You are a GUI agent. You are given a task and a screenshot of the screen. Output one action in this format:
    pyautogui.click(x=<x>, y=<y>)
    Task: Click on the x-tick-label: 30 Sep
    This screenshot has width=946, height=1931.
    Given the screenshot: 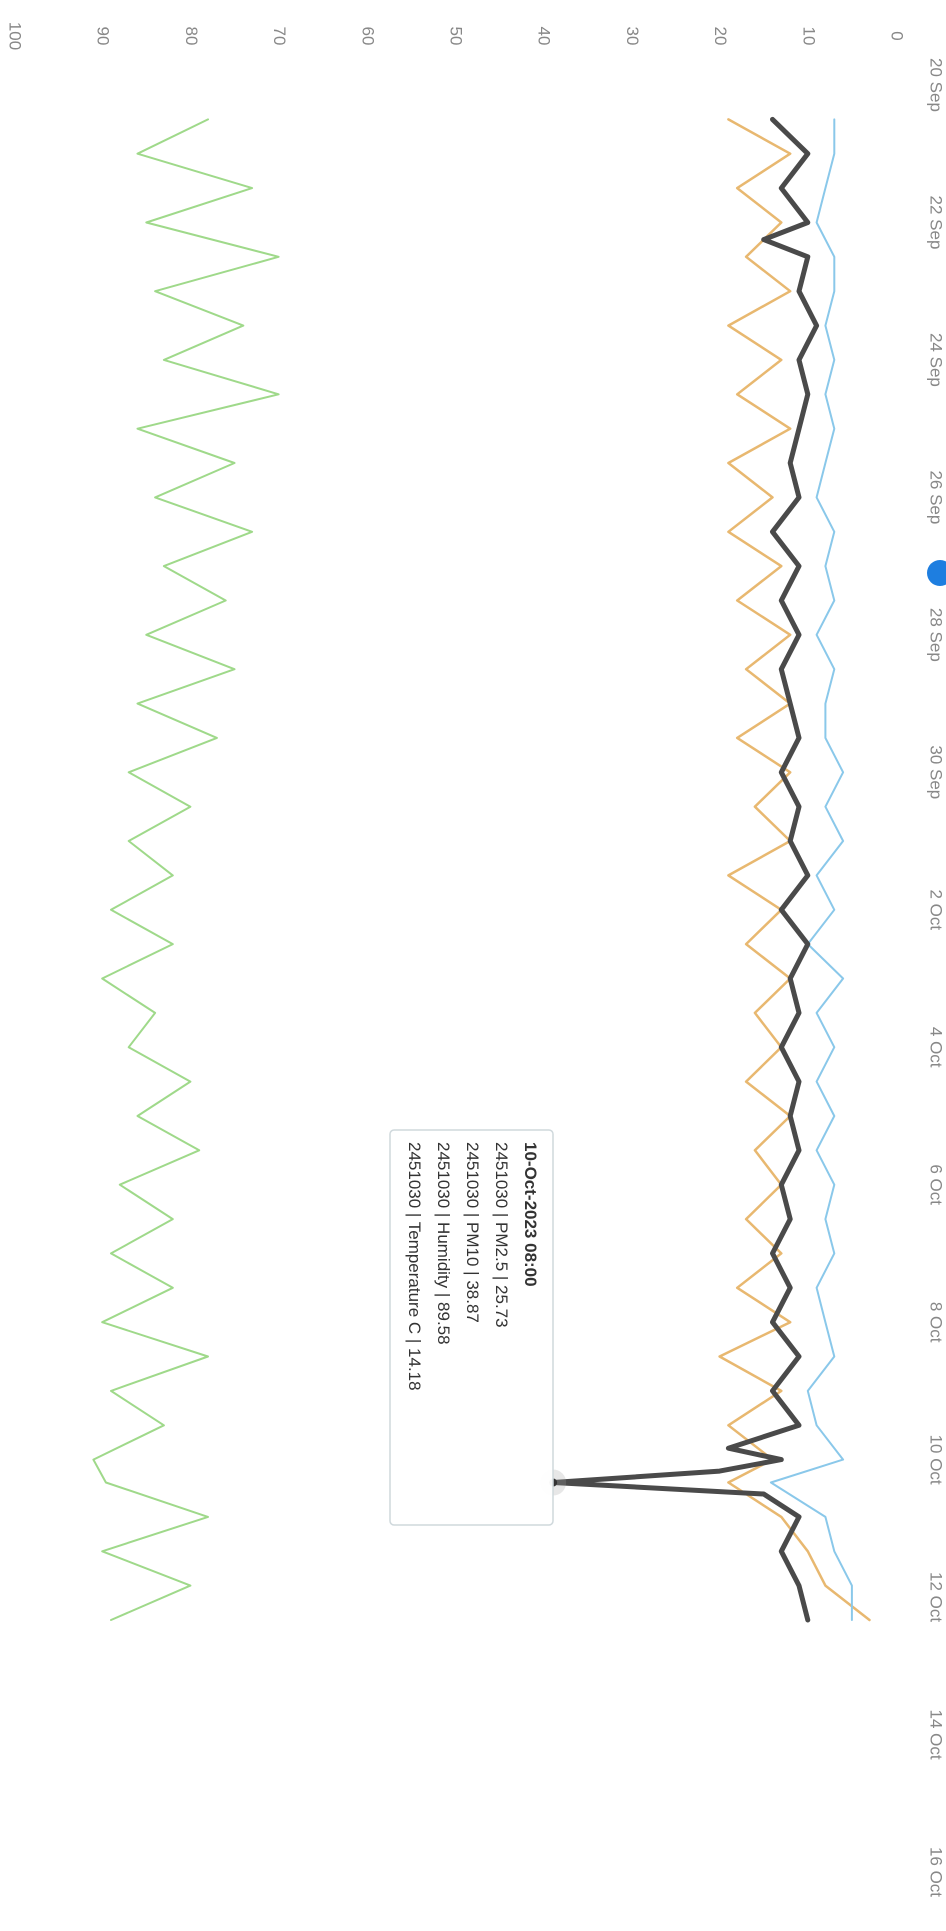 What is the action you would take?
    pyautogui.click(x=936, y=772)
    